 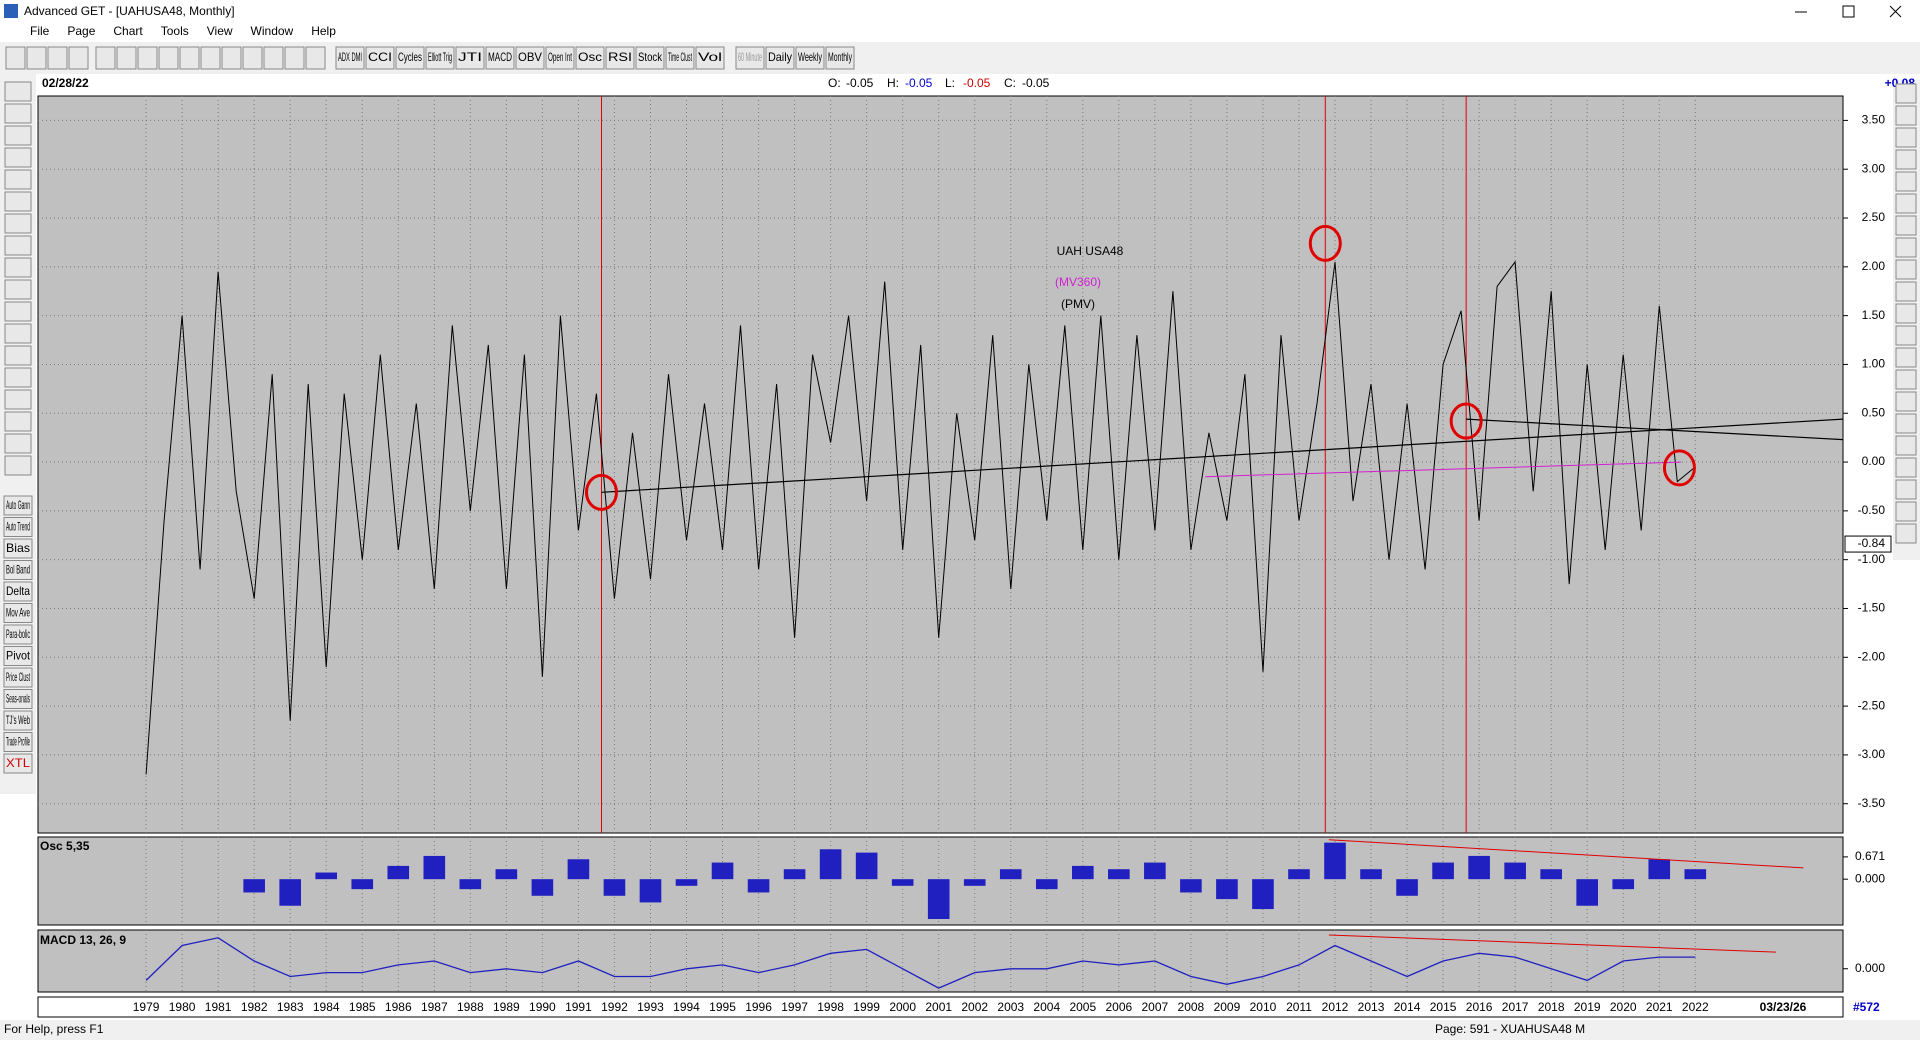 What do you see at coordinates (272, 31) in the screenshot?
I see `menu-item: Window` at bounding box center [272, 31].